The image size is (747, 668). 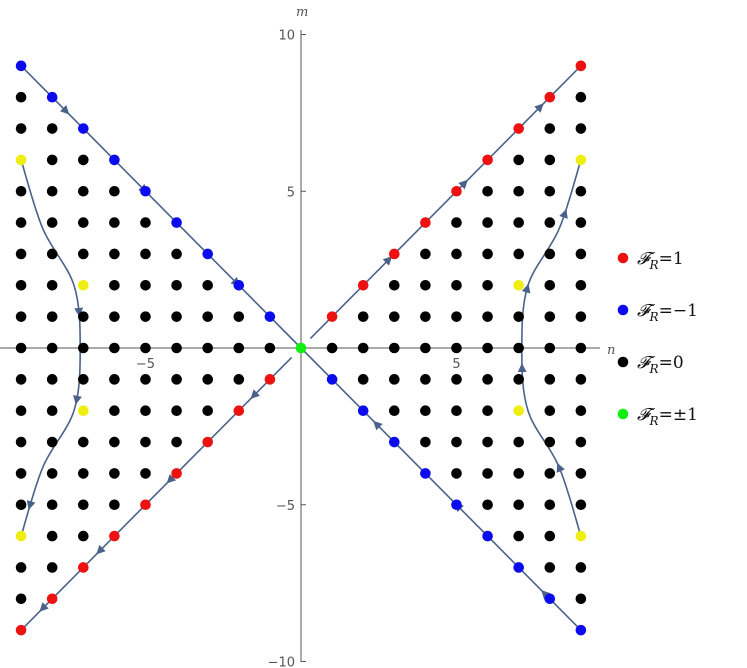 What do you see at coordinates (291, 192) in the screenshot?
I see `y-tick-label: 5` at bounding box center [291, 192].